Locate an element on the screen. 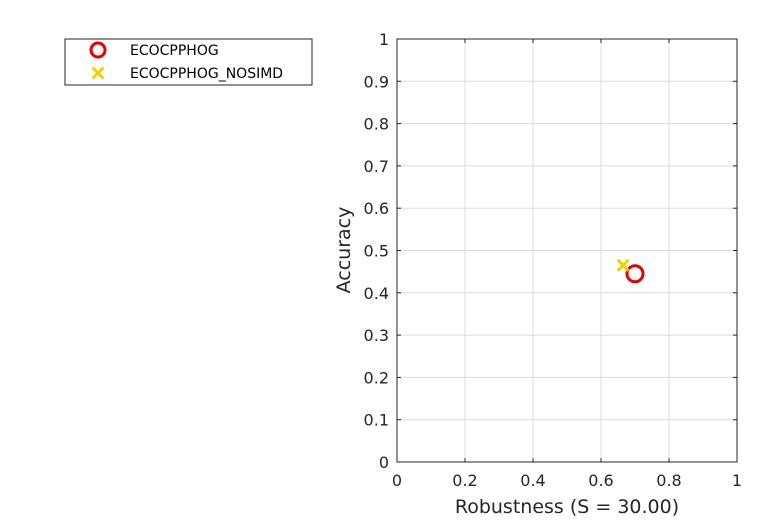 The width and height of the screenshot is (780, 520). legend-items: ECOCPPHOG ECOCPPHOG_NOSIMD is located at coordinates (186, 61).